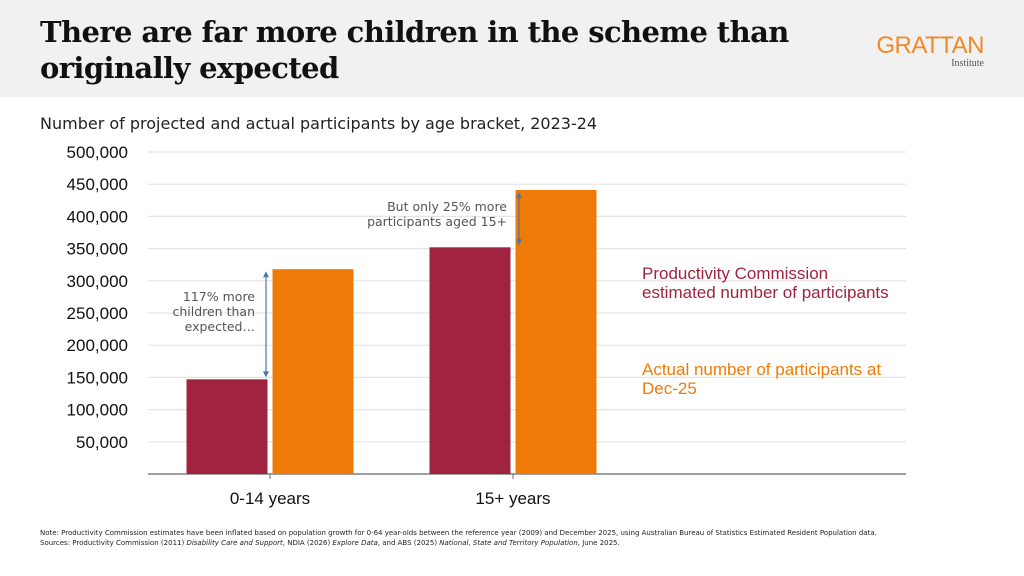  I want to click on source-title: National, State and Territory Population, so click(508, 542).